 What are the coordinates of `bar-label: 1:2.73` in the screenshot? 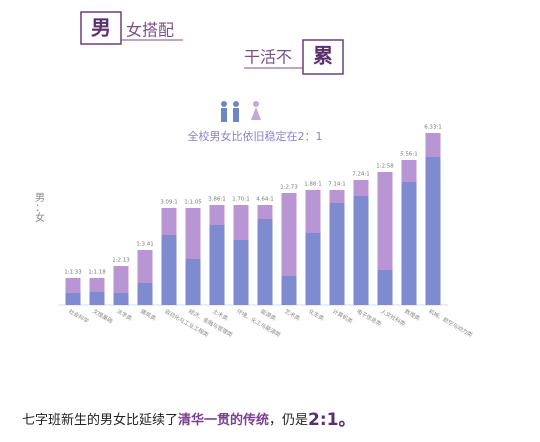 It's located at (289, 188).